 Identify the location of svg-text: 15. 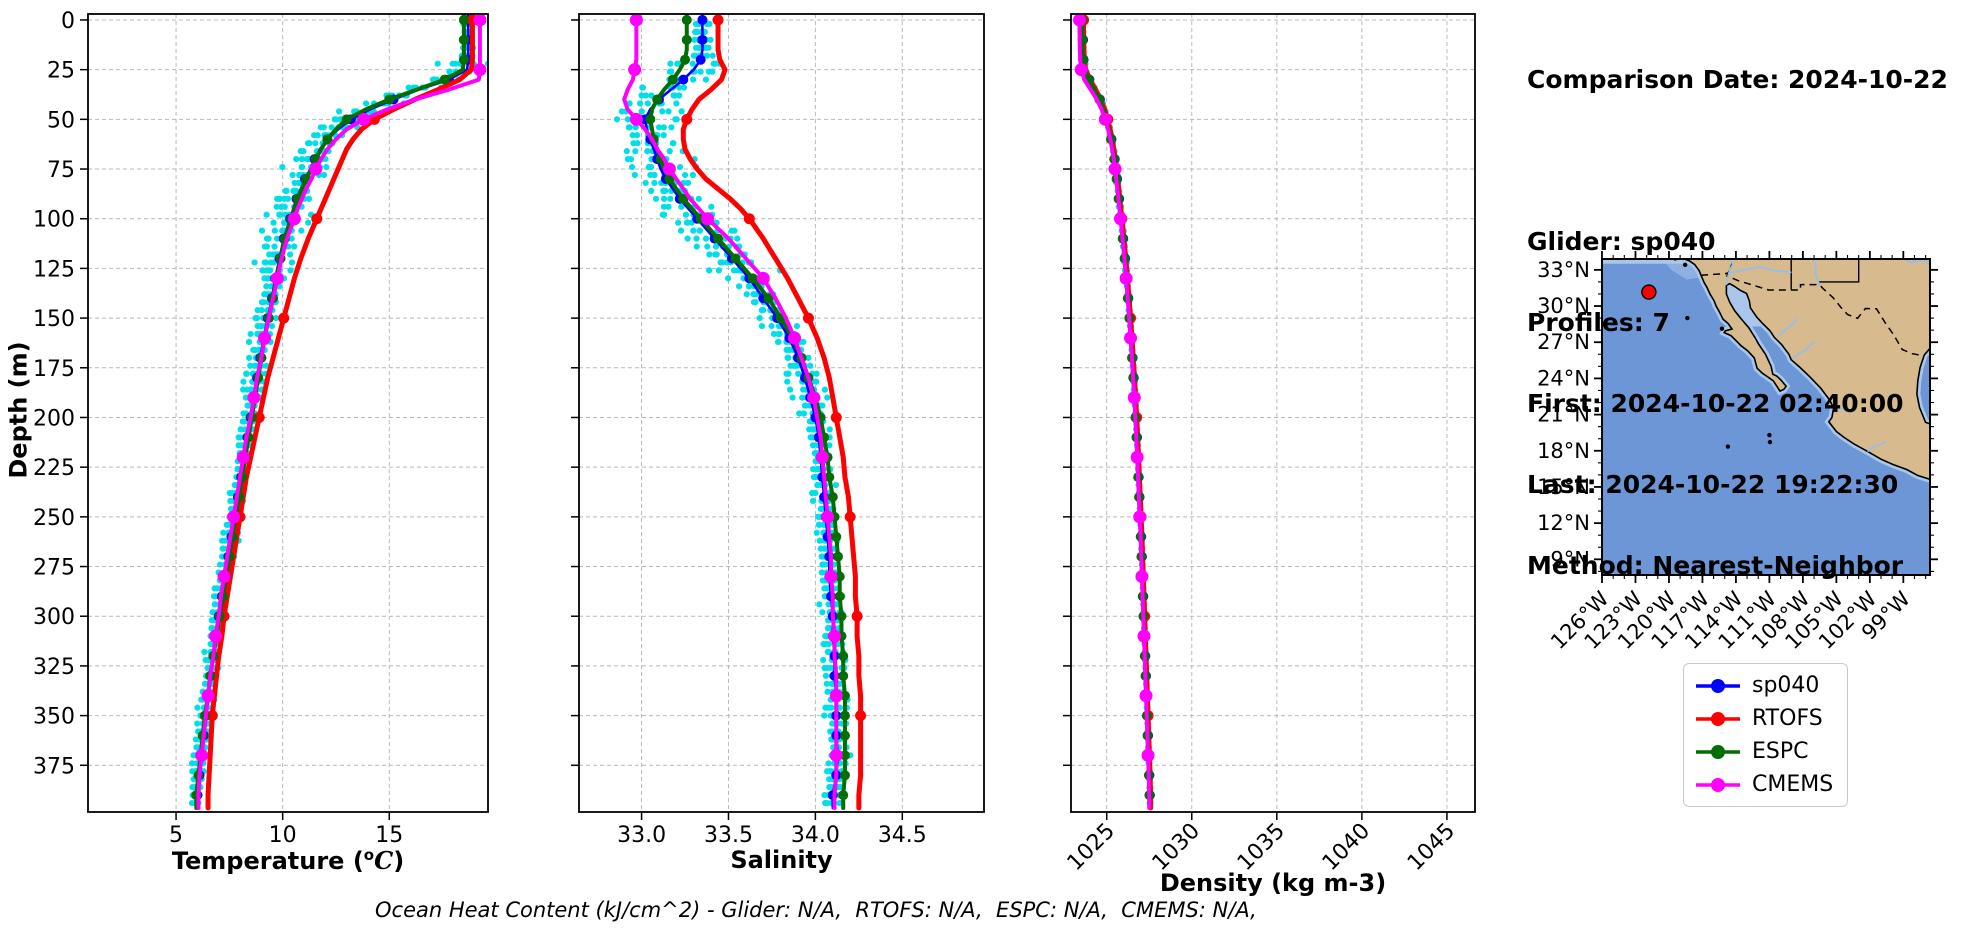
(389, 835).